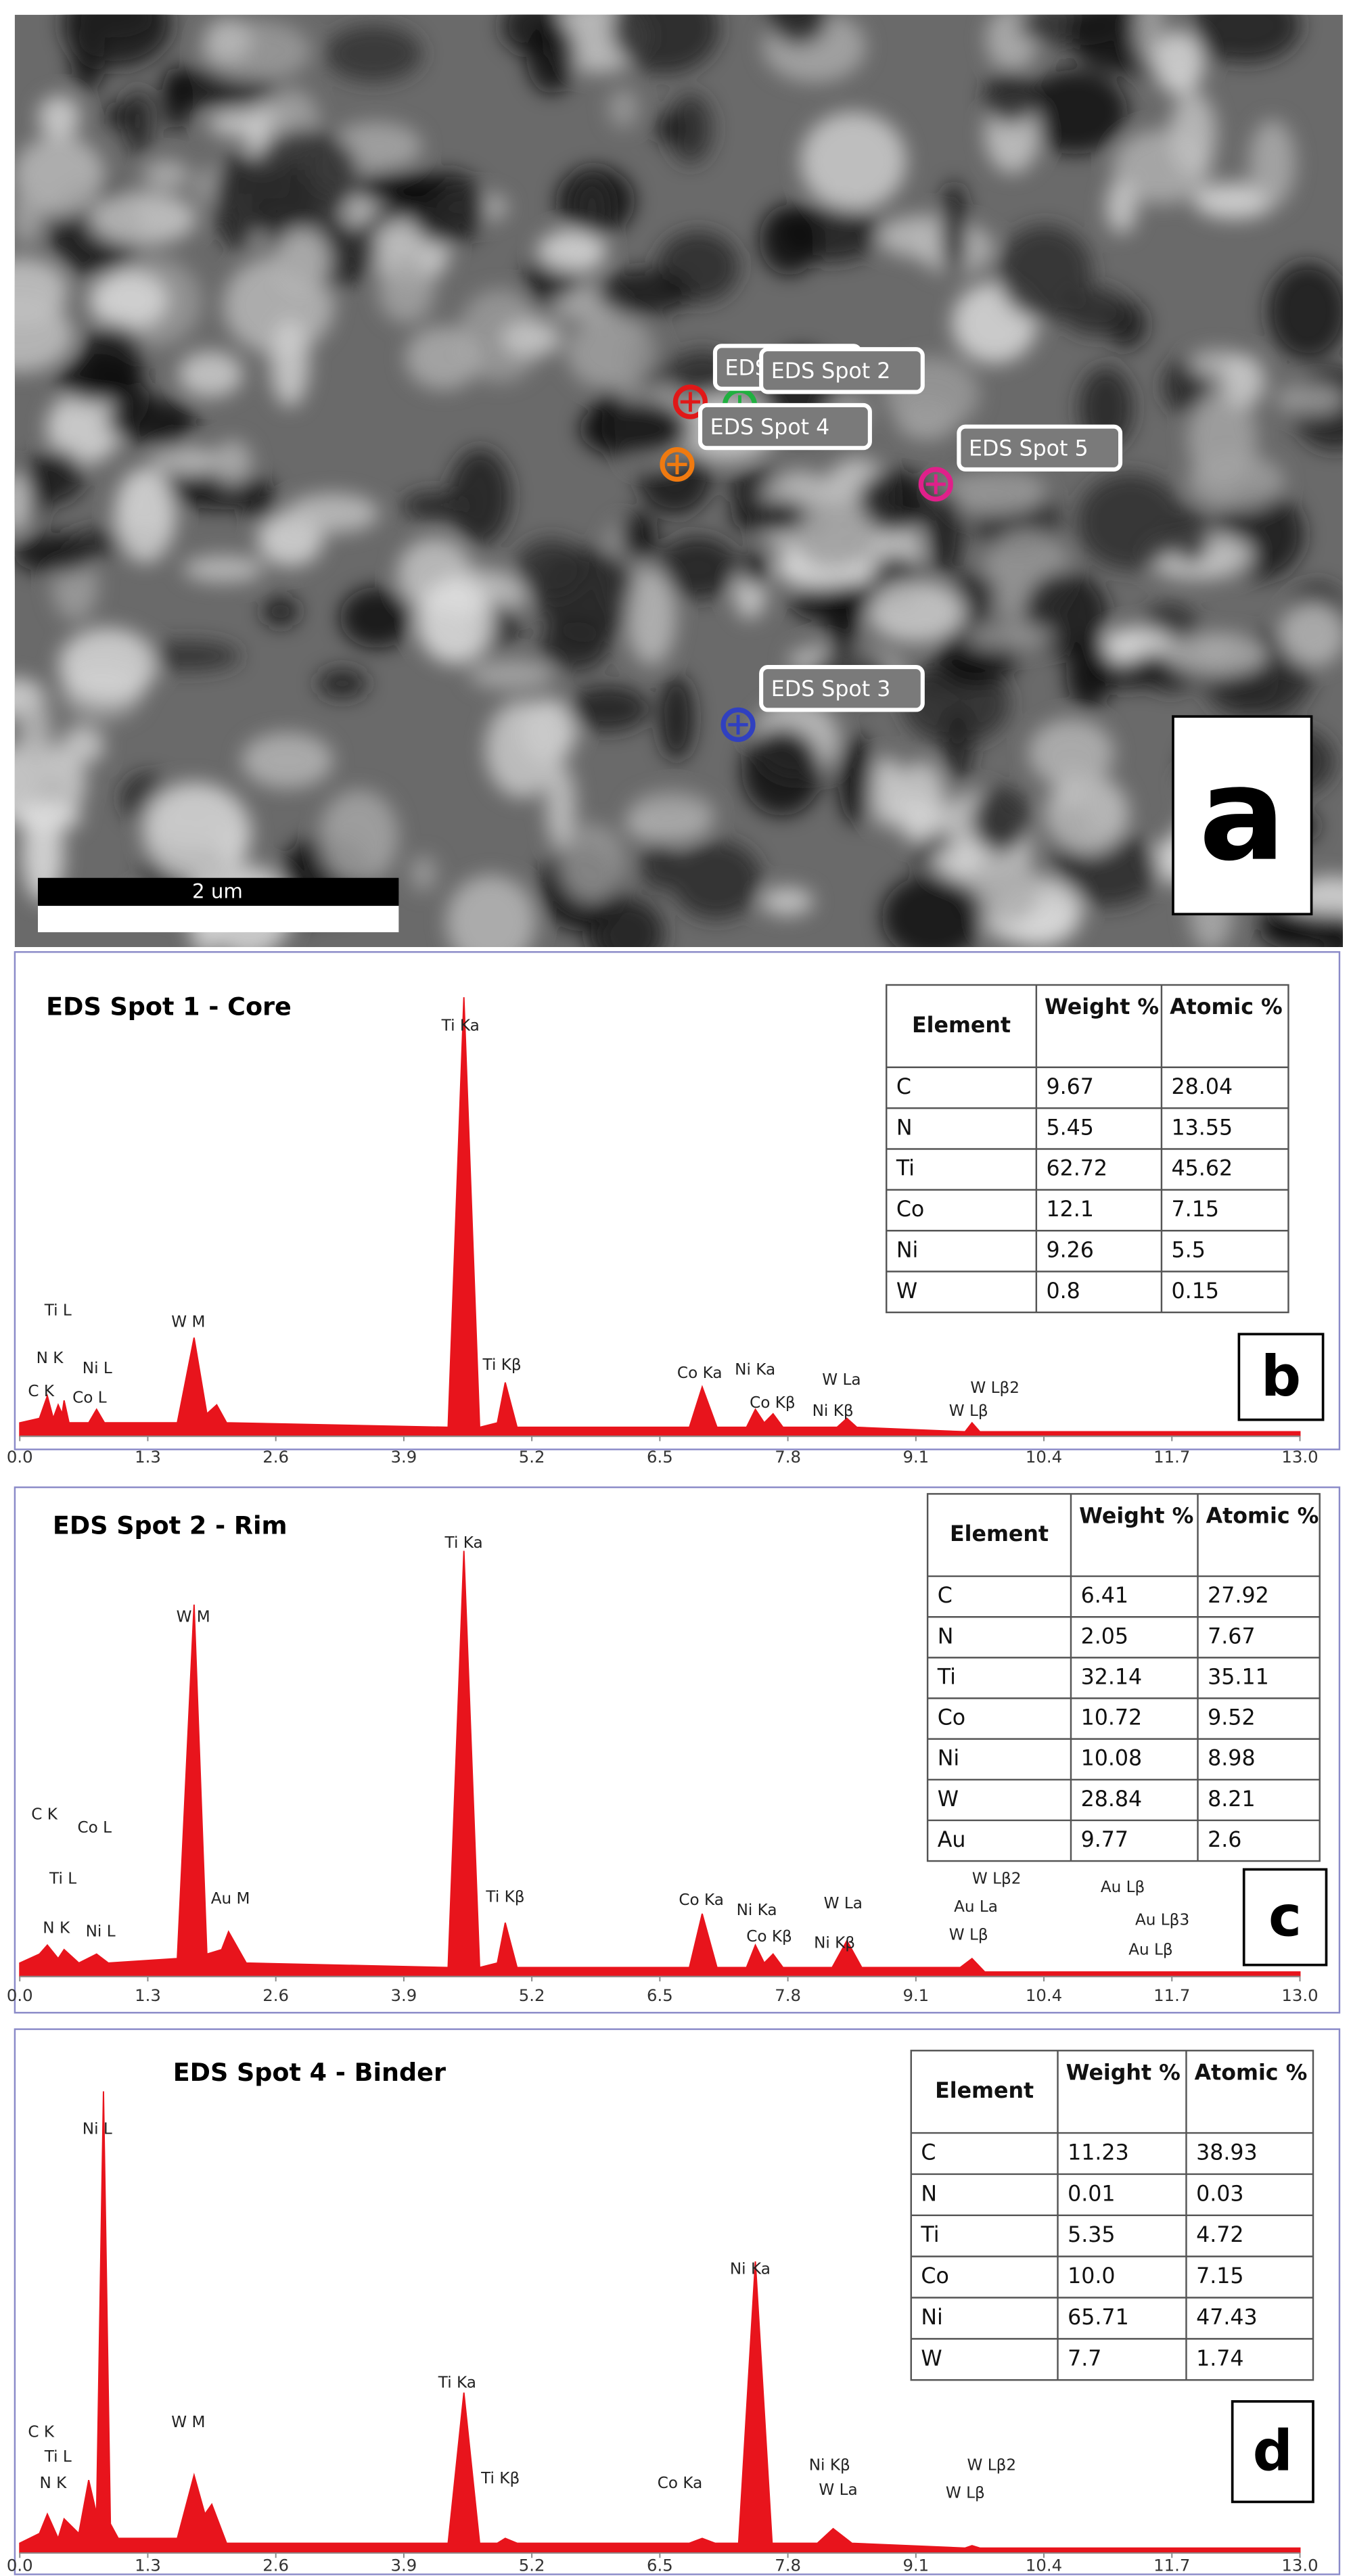 Image resolution: width=1351 pixels, height=2576 pixels. I want to click on table-cell: 32.14, so click(1112, 1677).